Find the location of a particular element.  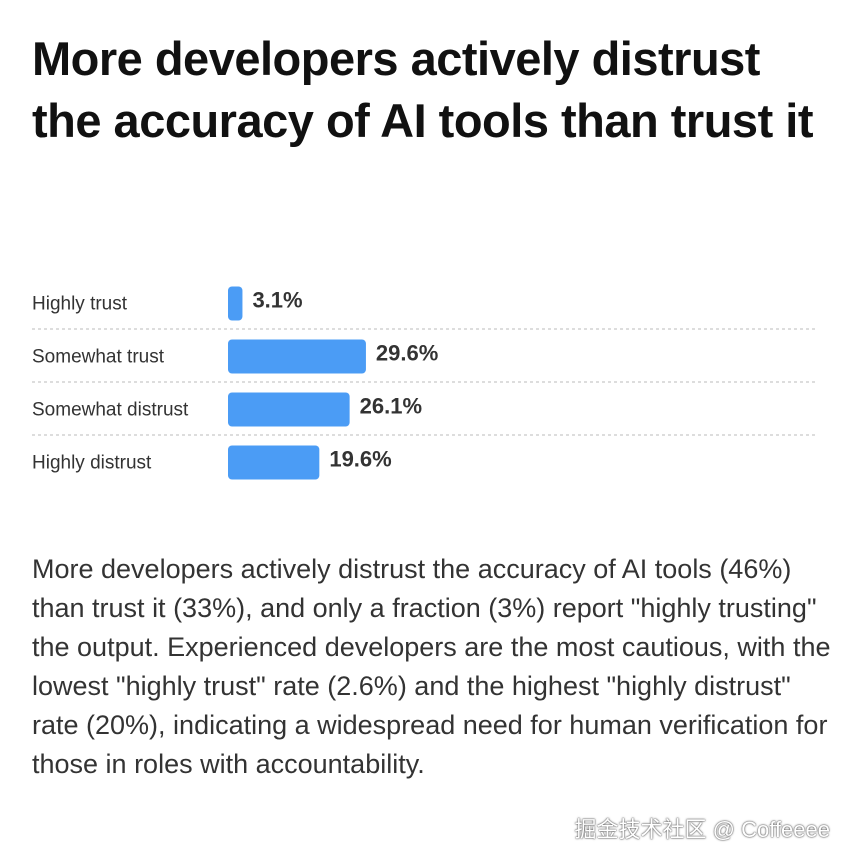

category-label: Somewhat distrust is located at coordinates (110, 410).